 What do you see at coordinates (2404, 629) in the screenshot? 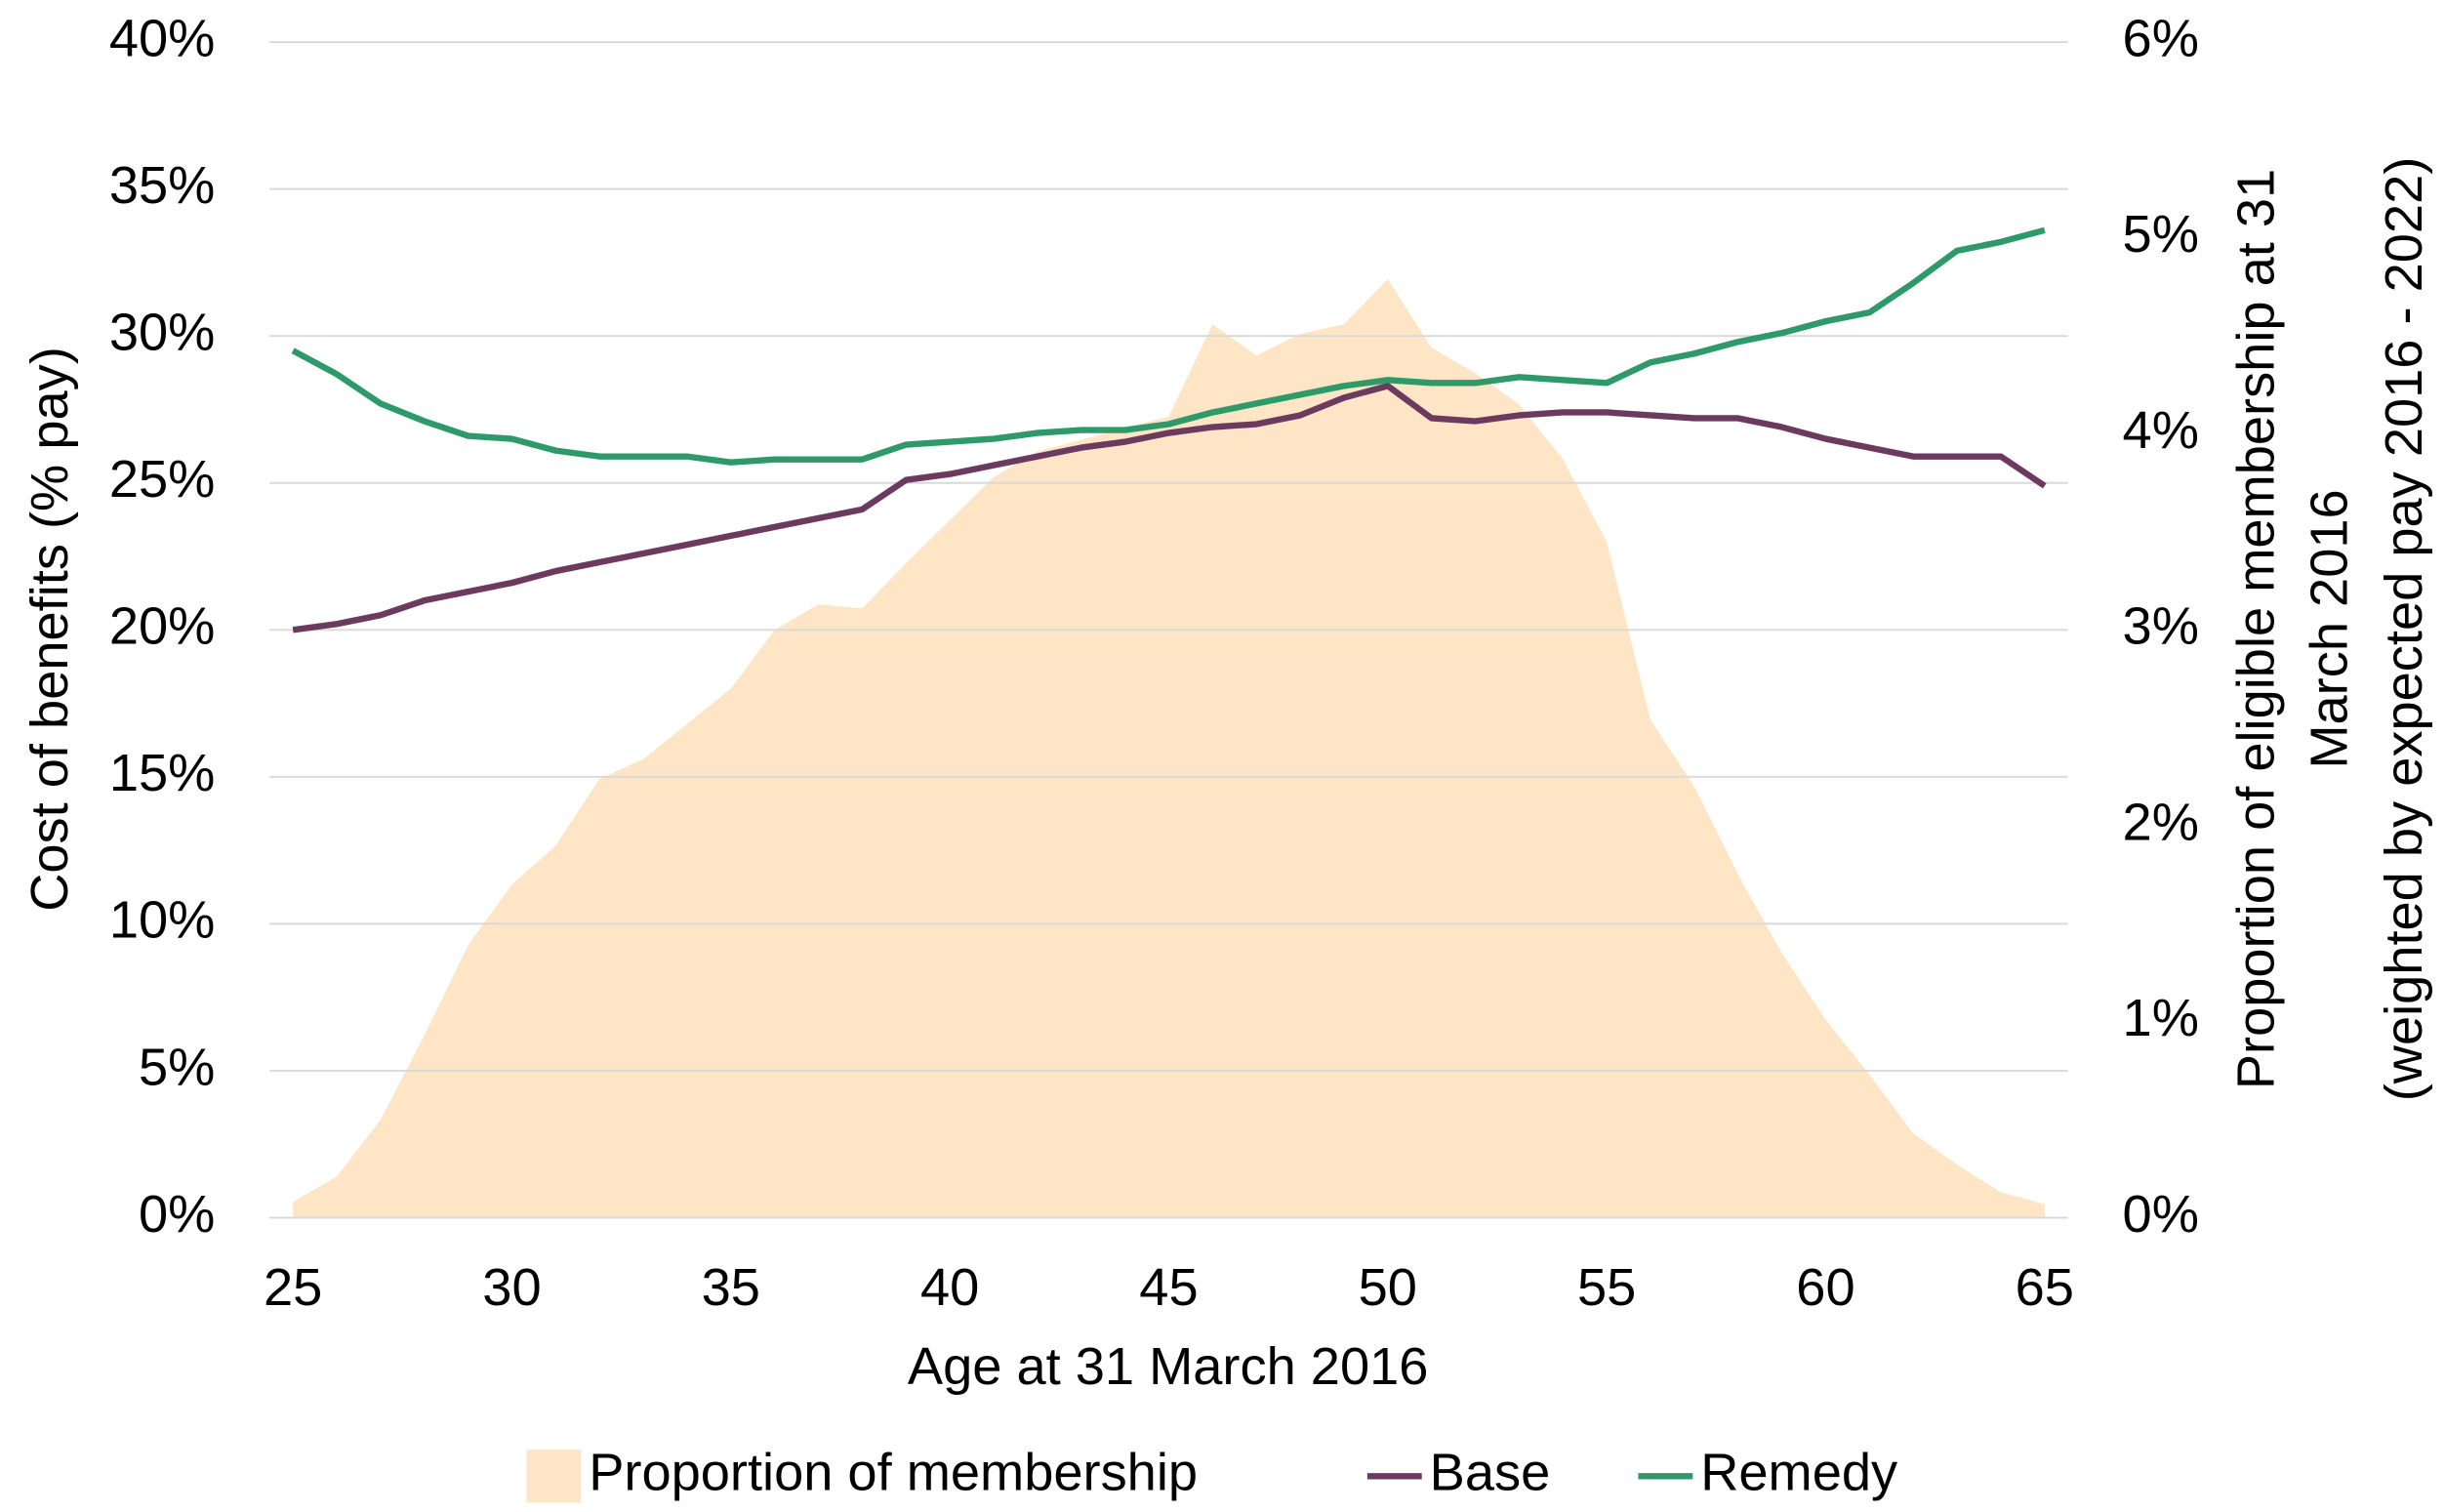
I see `y2-axis-label: (weighted by expected pay 2016 - 2022)` at bounding box center [2404, 629].